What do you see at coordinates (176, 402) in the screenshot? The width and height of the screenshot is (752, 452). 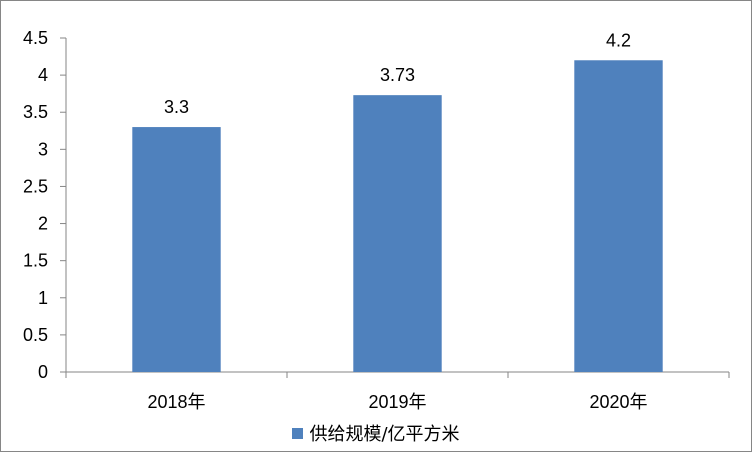 I see `x-tick-label: 2018年` at bounding box center [176, 402].